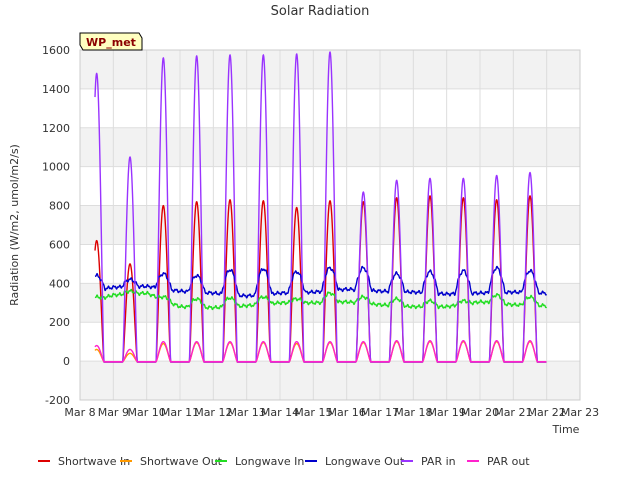 The width and height of the screenshot is (640, 480). Describe the element at coordinates (56, 50) in the screenshot. I see `y-tick-label: 1600` at that location.